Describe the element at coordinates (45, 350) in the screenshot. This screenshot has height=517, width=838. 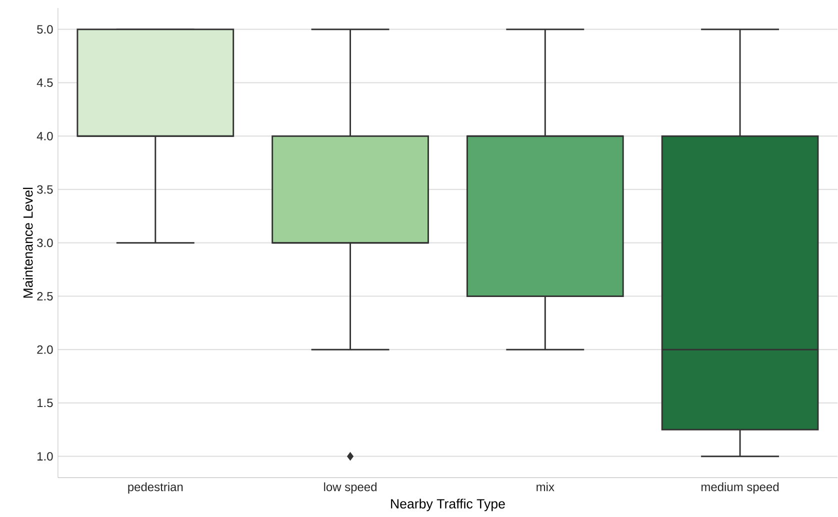
I see `y-tick-label: 2.0` at that location.